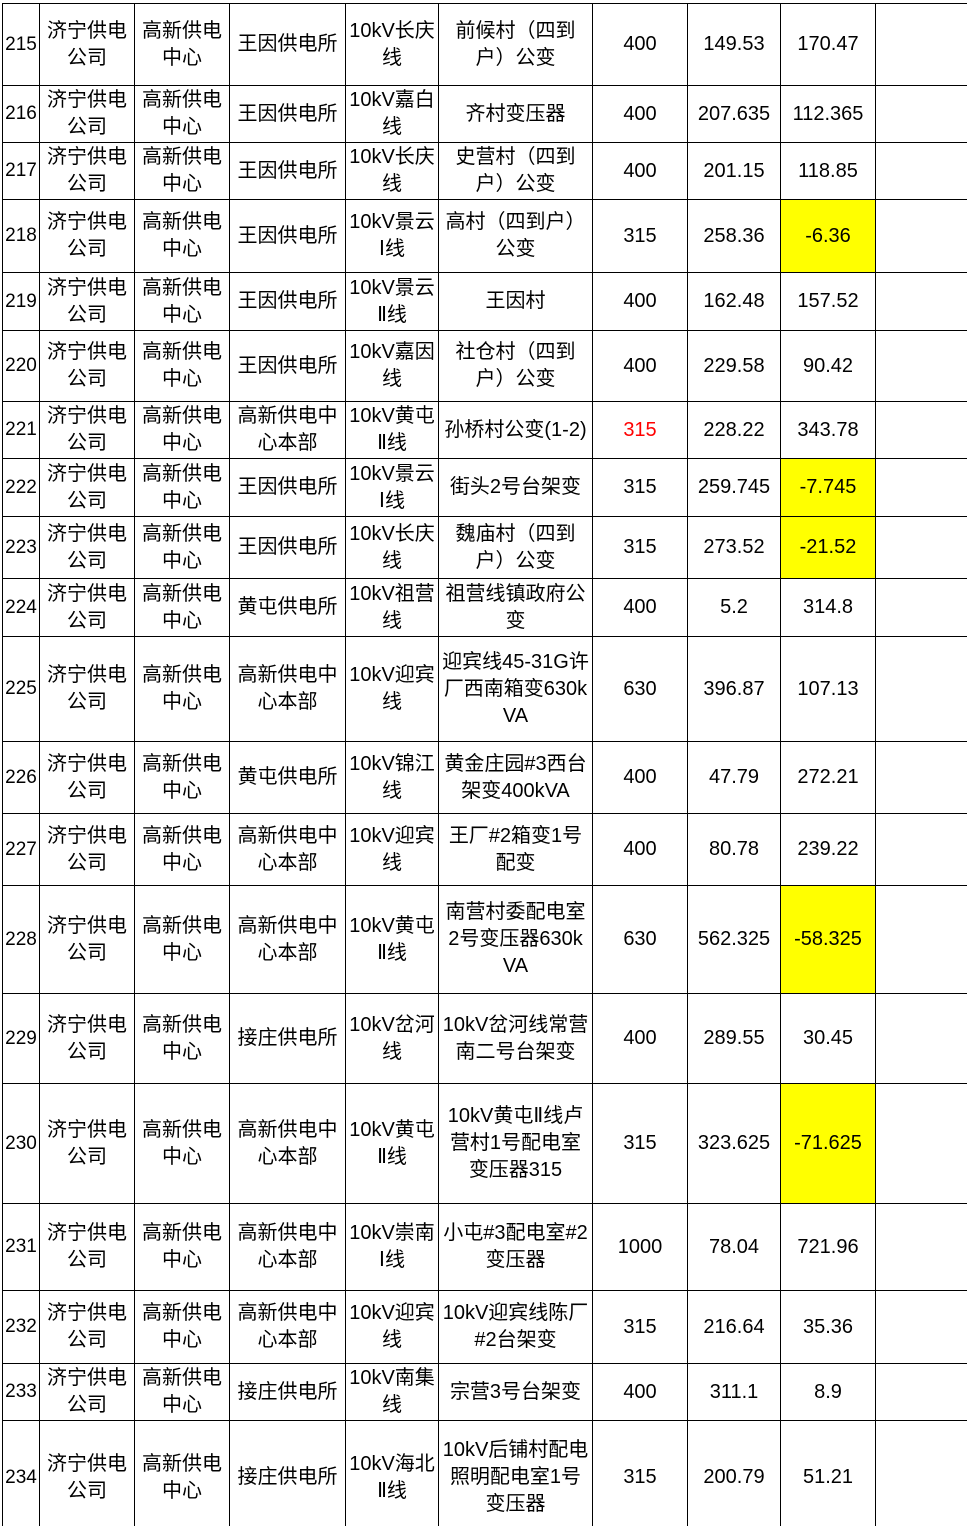 The height and width of the screenshot is (1526, 967). What do you see at coordinates (515, 777) in the screenshot?
I see `transformer-name-cell: 黄金庄园#3西台架变400kVA` at bounding box center [515, 777].